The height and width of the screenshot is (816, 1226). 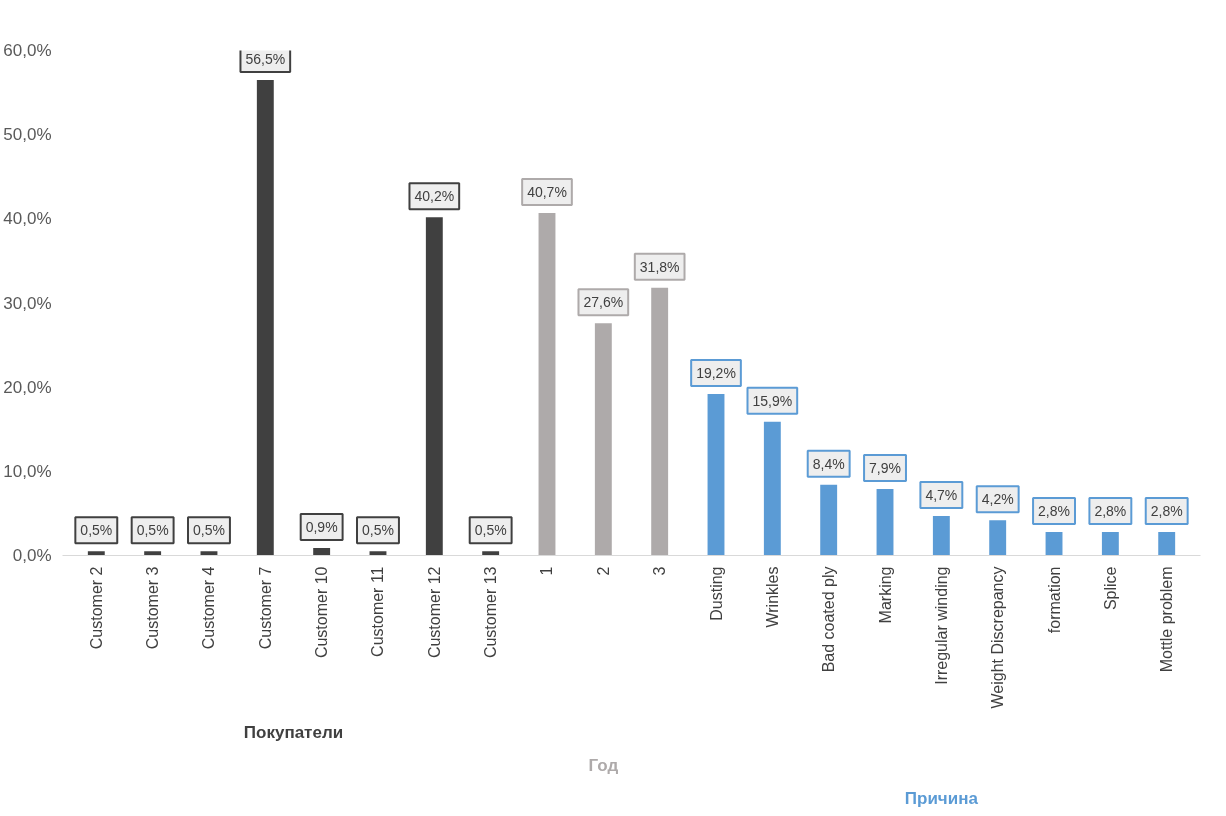 I want to click on data-label: 4,7%, so click(x=941, y=494).